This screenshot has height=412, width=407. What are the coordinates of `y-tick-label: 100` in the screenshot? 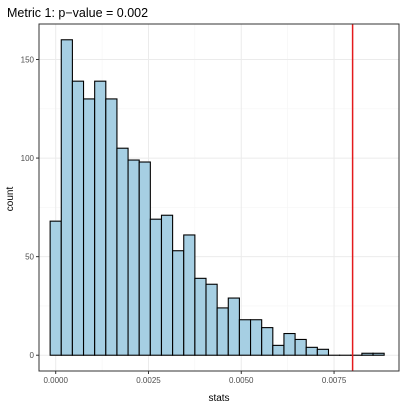 It's located at (28, 158).